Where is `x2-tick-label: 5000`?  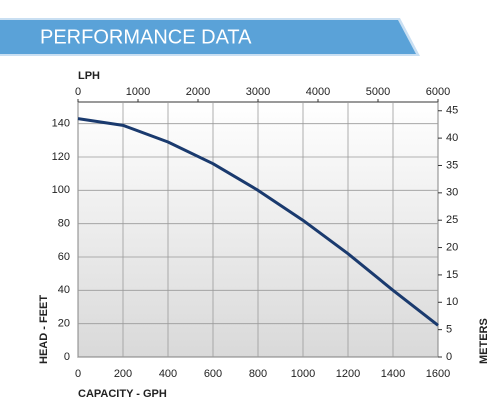
x2-tick-label: 5000 is located at coordinates (378, 92).